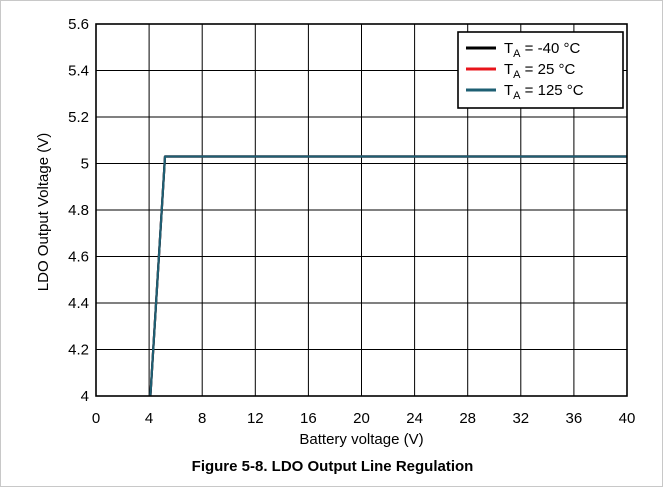  What do you see at coordinates (308, 418) in the screenshot?
I see `x-tick-label: 16` at bounding box center [308, 418].